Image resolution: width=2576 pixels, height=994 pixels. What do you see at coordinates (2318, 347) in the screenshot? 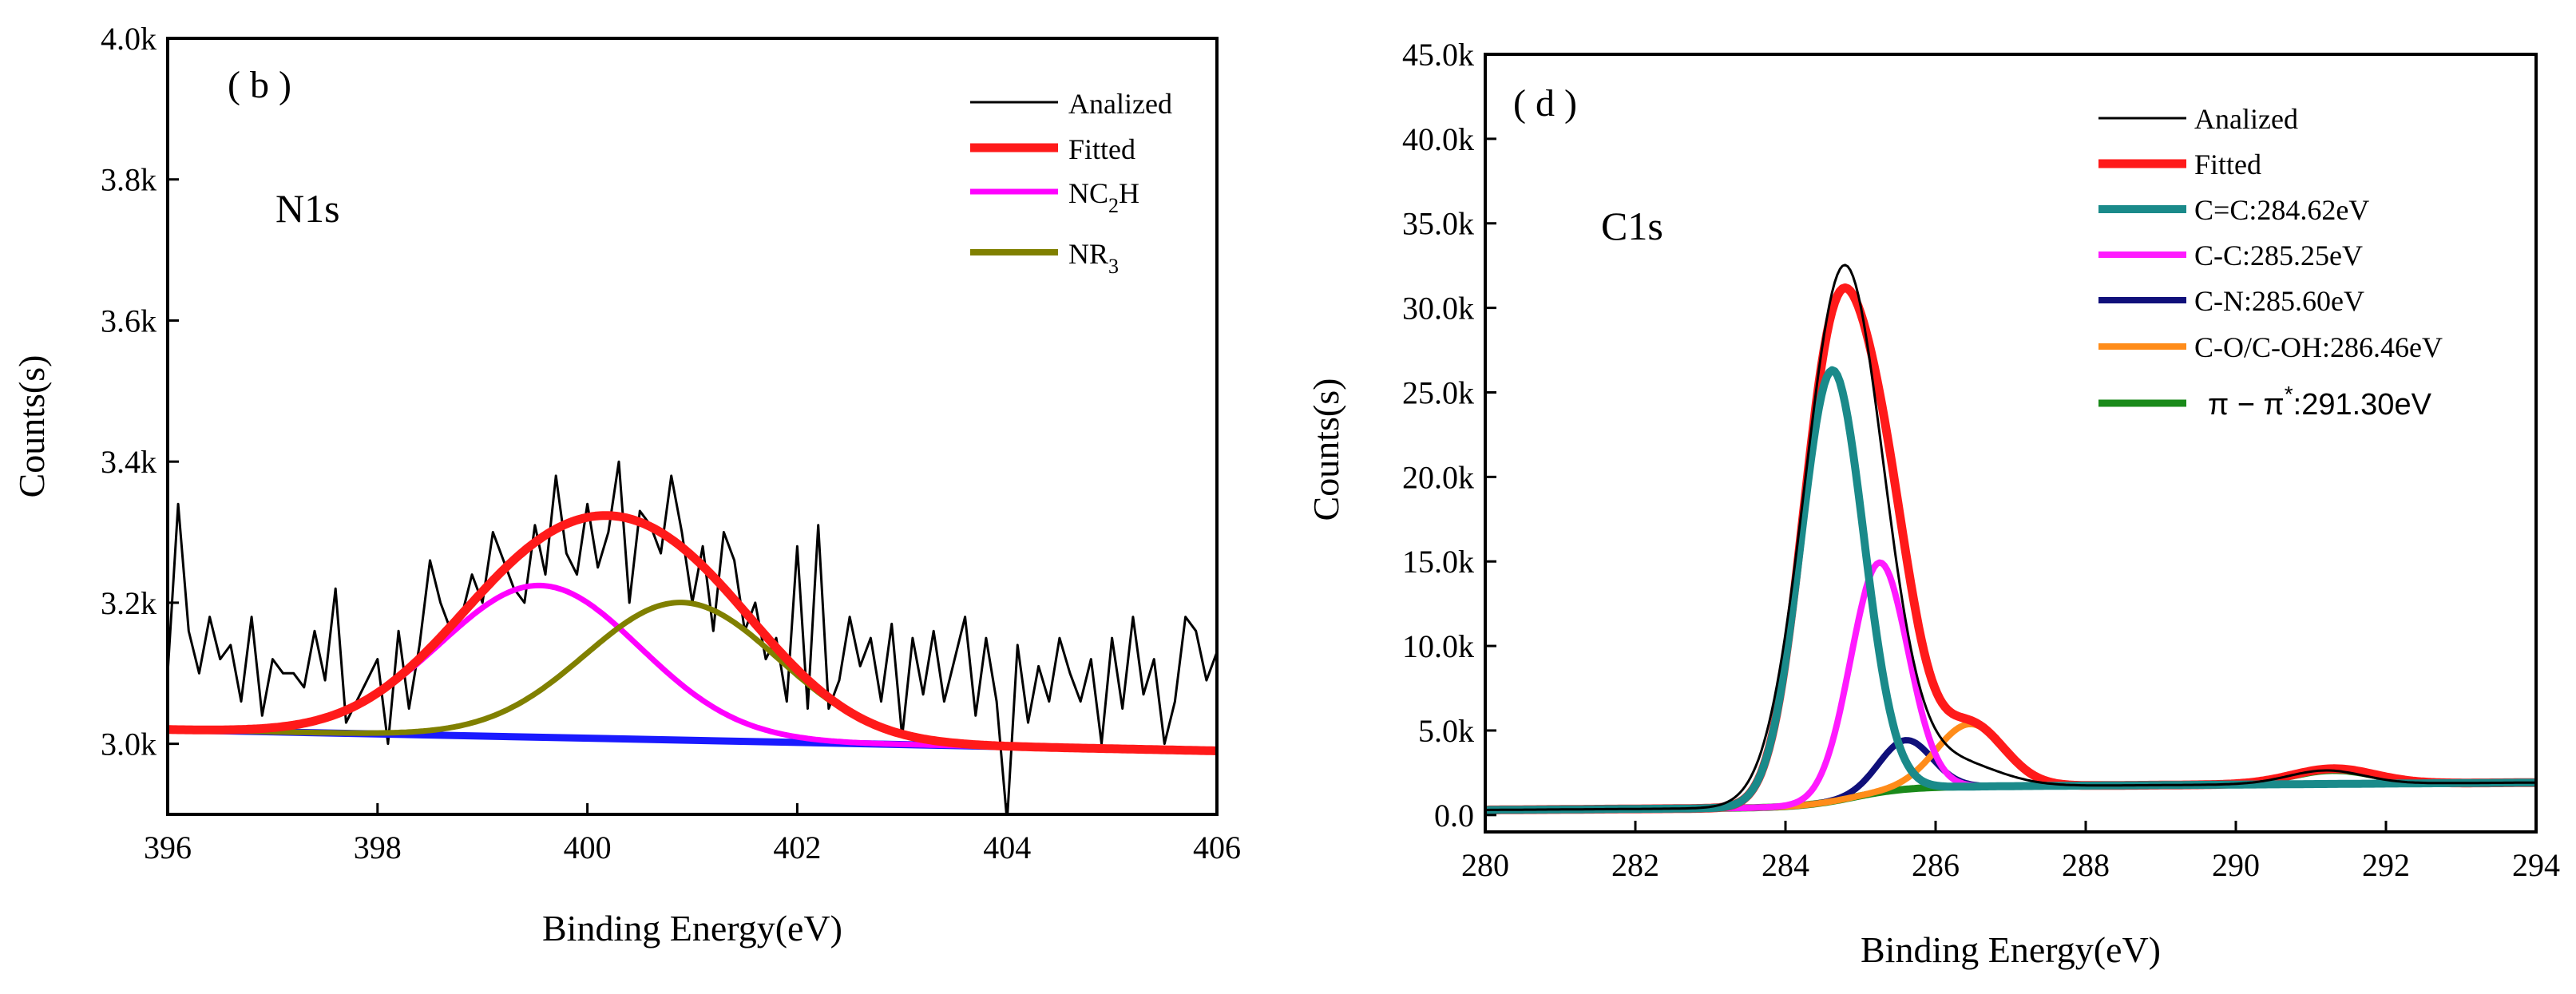
I see `legend-label: C-O/C-OH:286.46eV` at bounding box center [2318, 347].